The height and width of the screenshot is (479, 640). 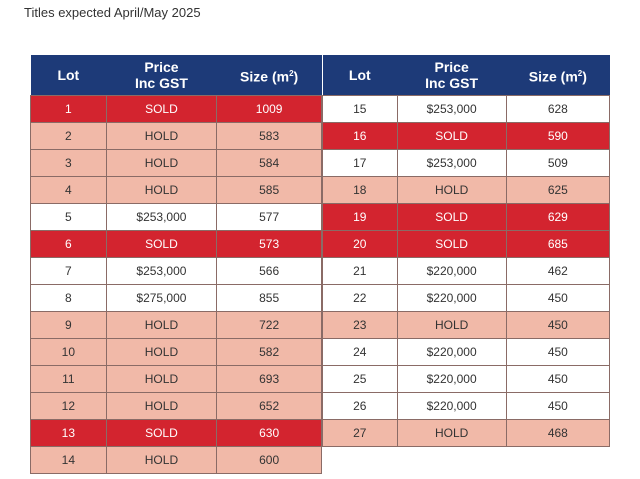 I want to click on cell-size: 629, so click(x=558, y=217).